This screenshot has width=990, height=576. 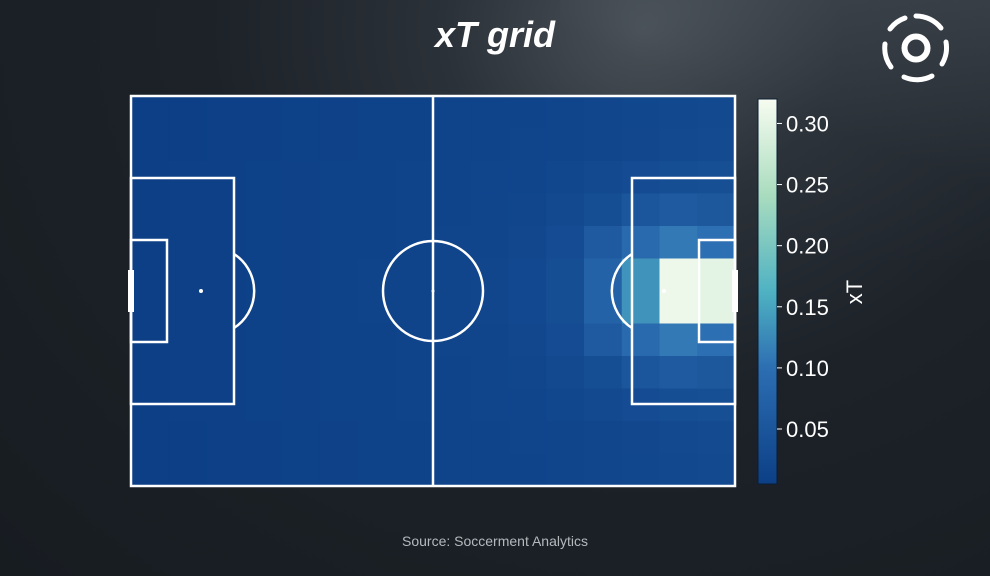 I want to click on right-penalty-arc, so click(x=621, y=291).